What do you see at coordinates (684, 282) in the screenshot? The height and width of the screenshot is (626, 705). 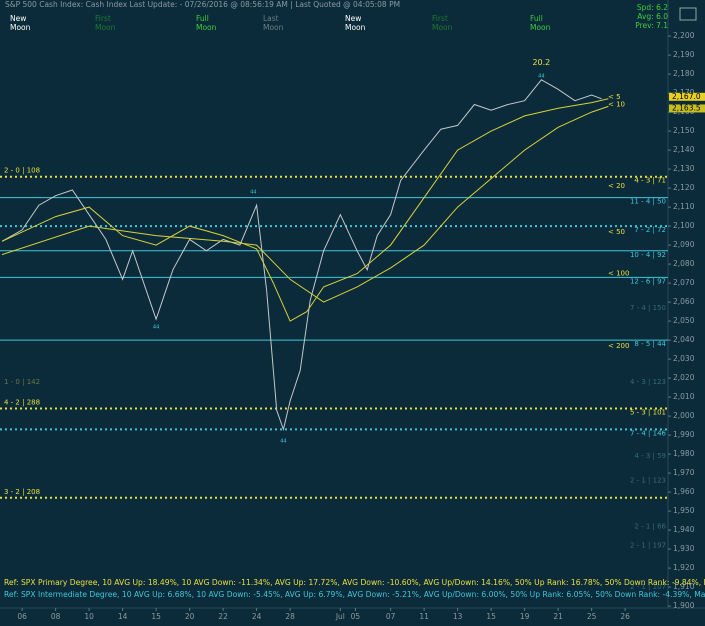 I see `y-tick-label: 2,070` at bounding box center [684, 282].